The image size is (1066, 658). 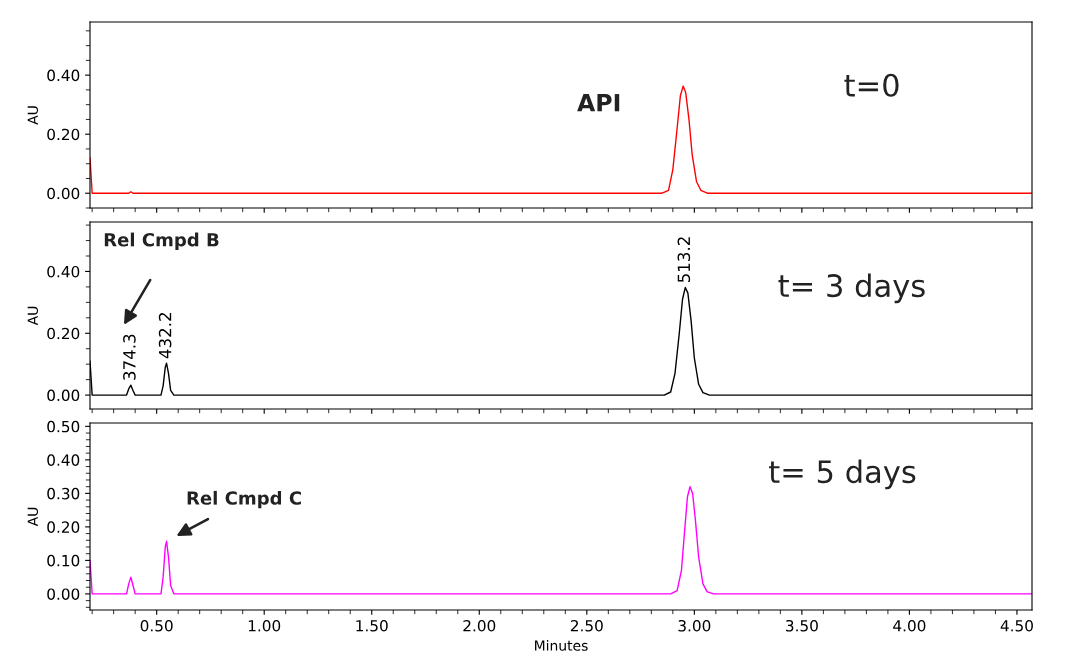 I want to click on annotation: 432.2, so click(x=165, y=336).